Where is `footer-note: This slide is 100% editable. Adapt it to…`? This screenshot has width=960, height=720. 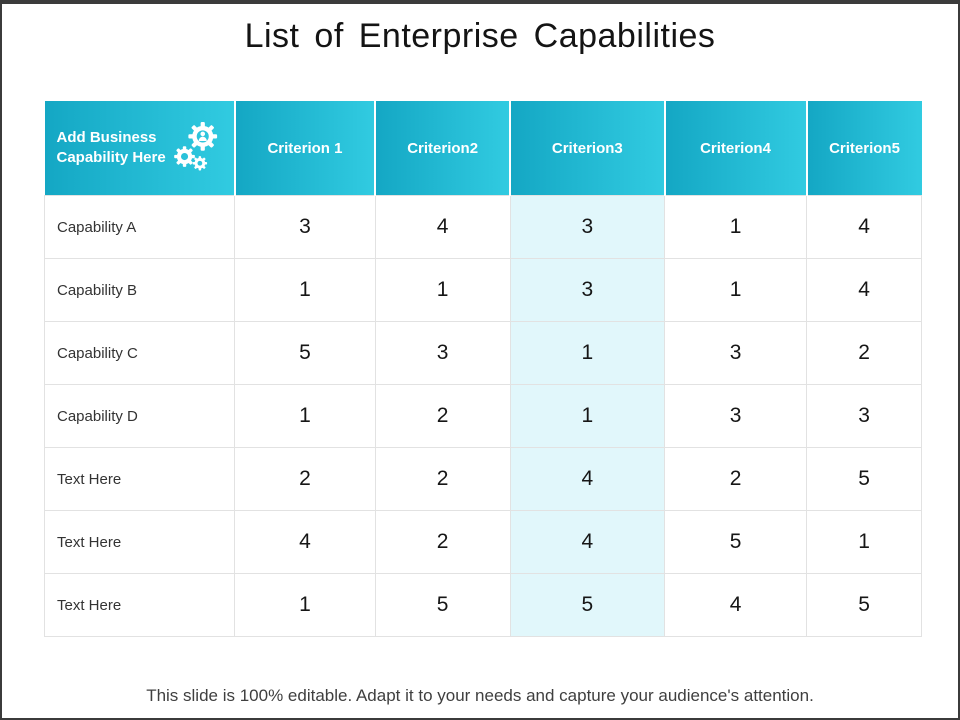 footer-note: This slide is 100% editable. Adapt it to… is located at coordinates (480, 695).